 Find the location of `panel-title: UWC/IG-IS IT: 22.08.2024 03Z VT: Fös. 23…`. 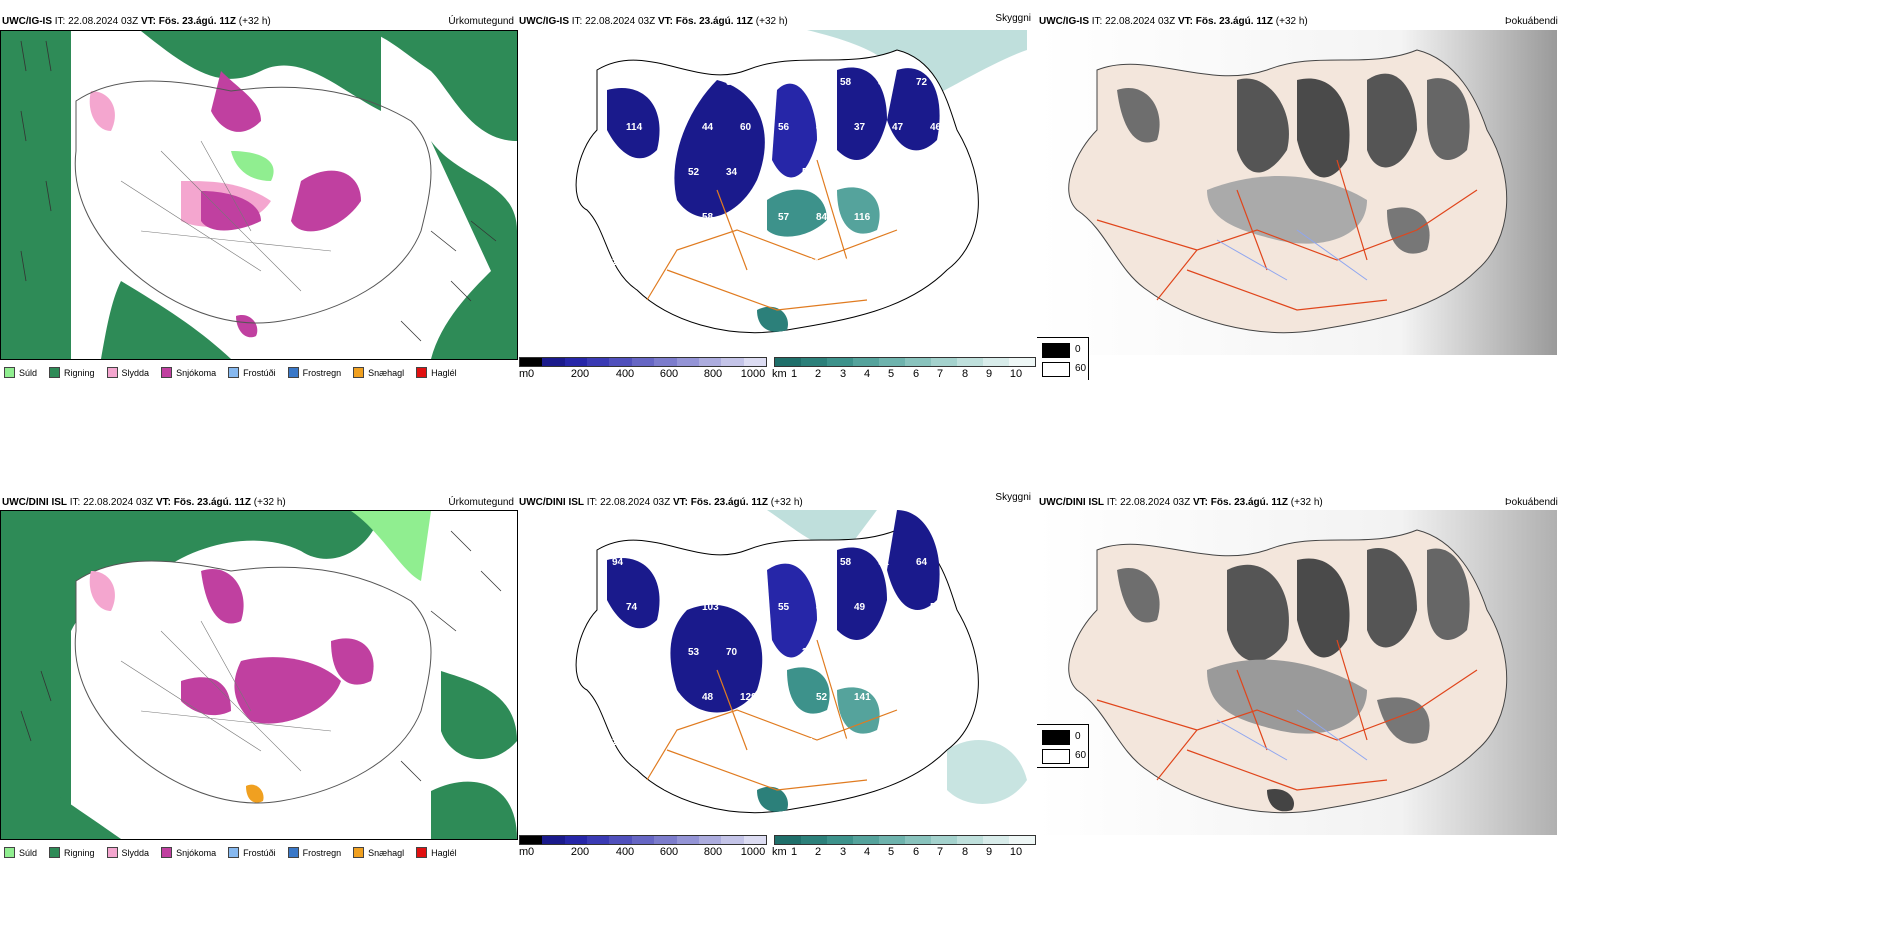

panel-title: UWC/IG-IS IT: 22.08.2024 03Z VT: Fös. 23… is located at coordinates (136, 21).